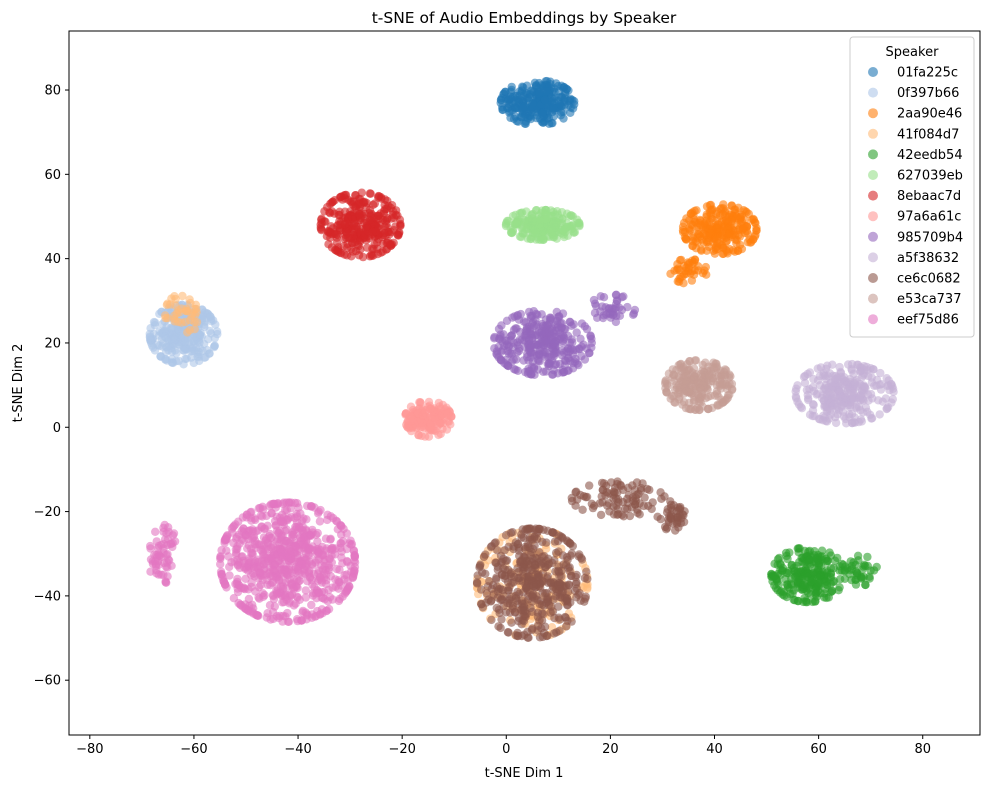  Describe the element at coordinates (18, 383) in the screenshot. I see `y-axis-label: t-SNE Dim 2` at that location.